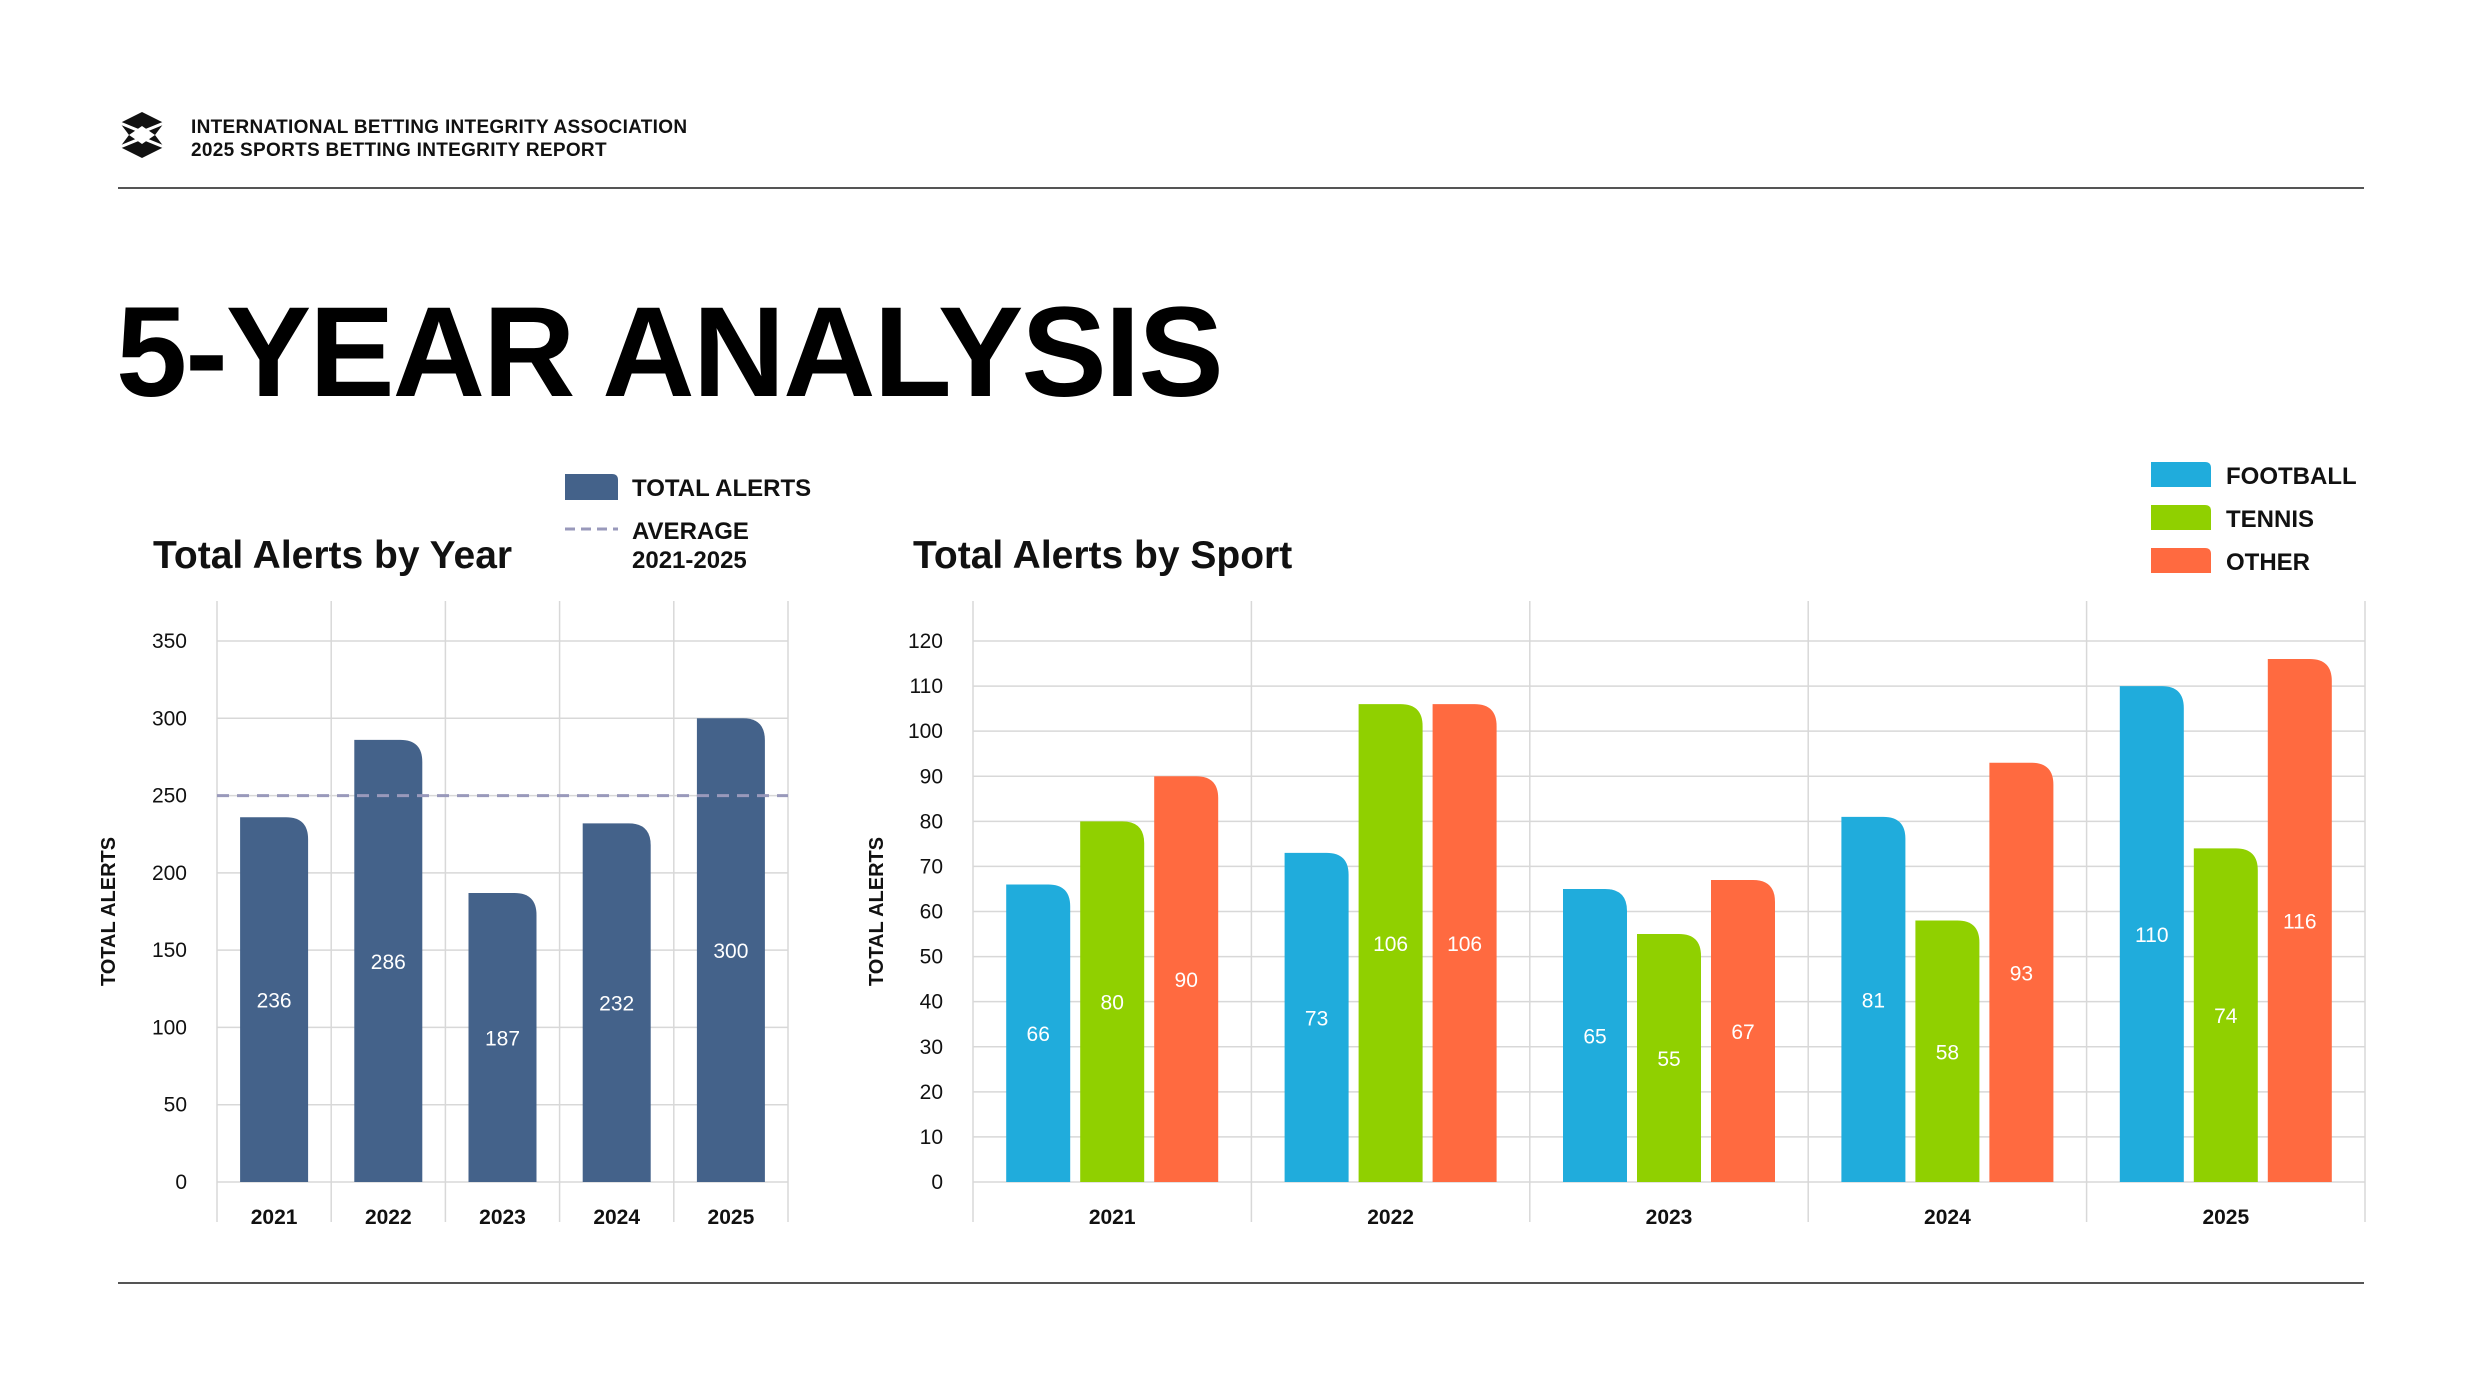  I want to click on data-label: 80, so click(1112, 1003).